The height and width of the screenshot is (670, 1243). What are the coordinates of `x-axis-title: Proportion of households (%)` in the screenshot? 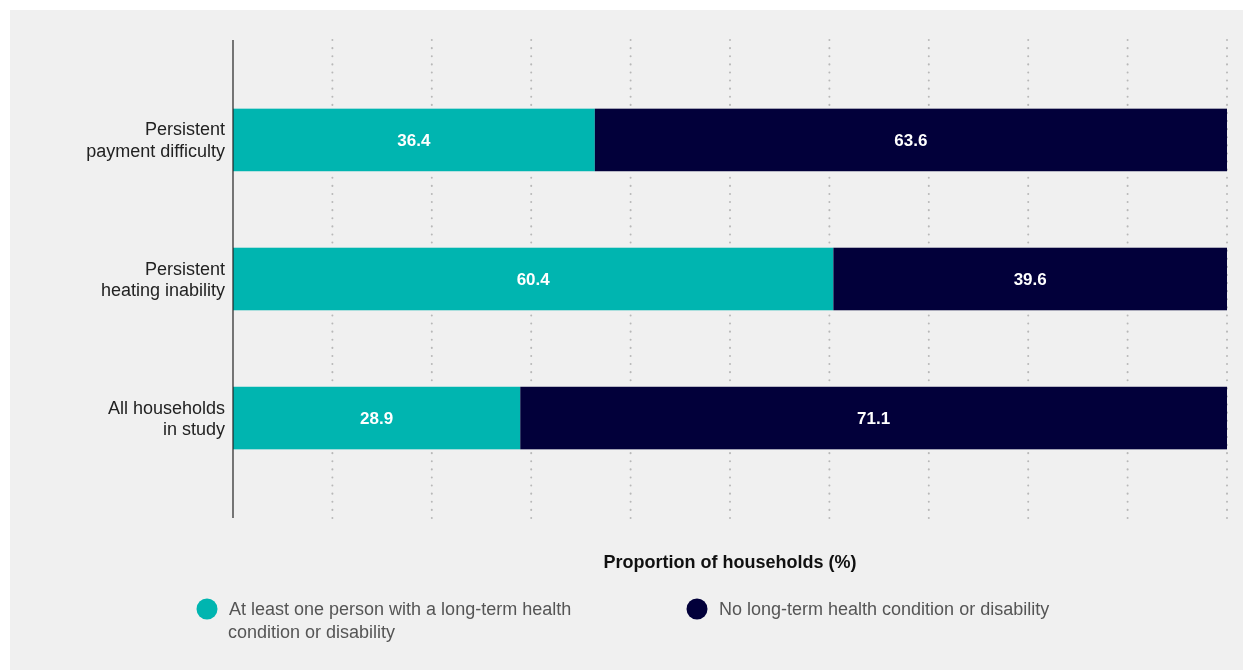 It's located at (730, 562).